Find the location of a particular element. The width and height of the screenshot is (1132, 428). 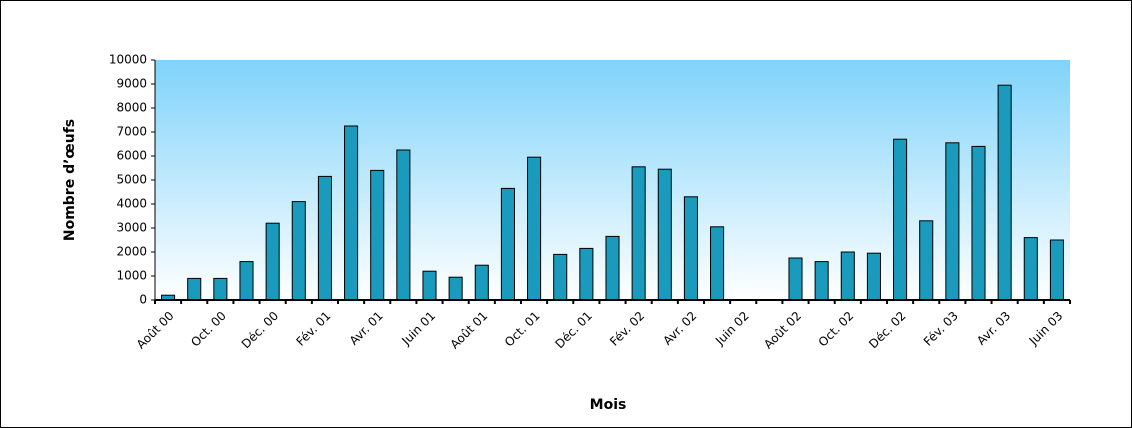

y-tick-label: 10000 is located at coordinates (128, 60).